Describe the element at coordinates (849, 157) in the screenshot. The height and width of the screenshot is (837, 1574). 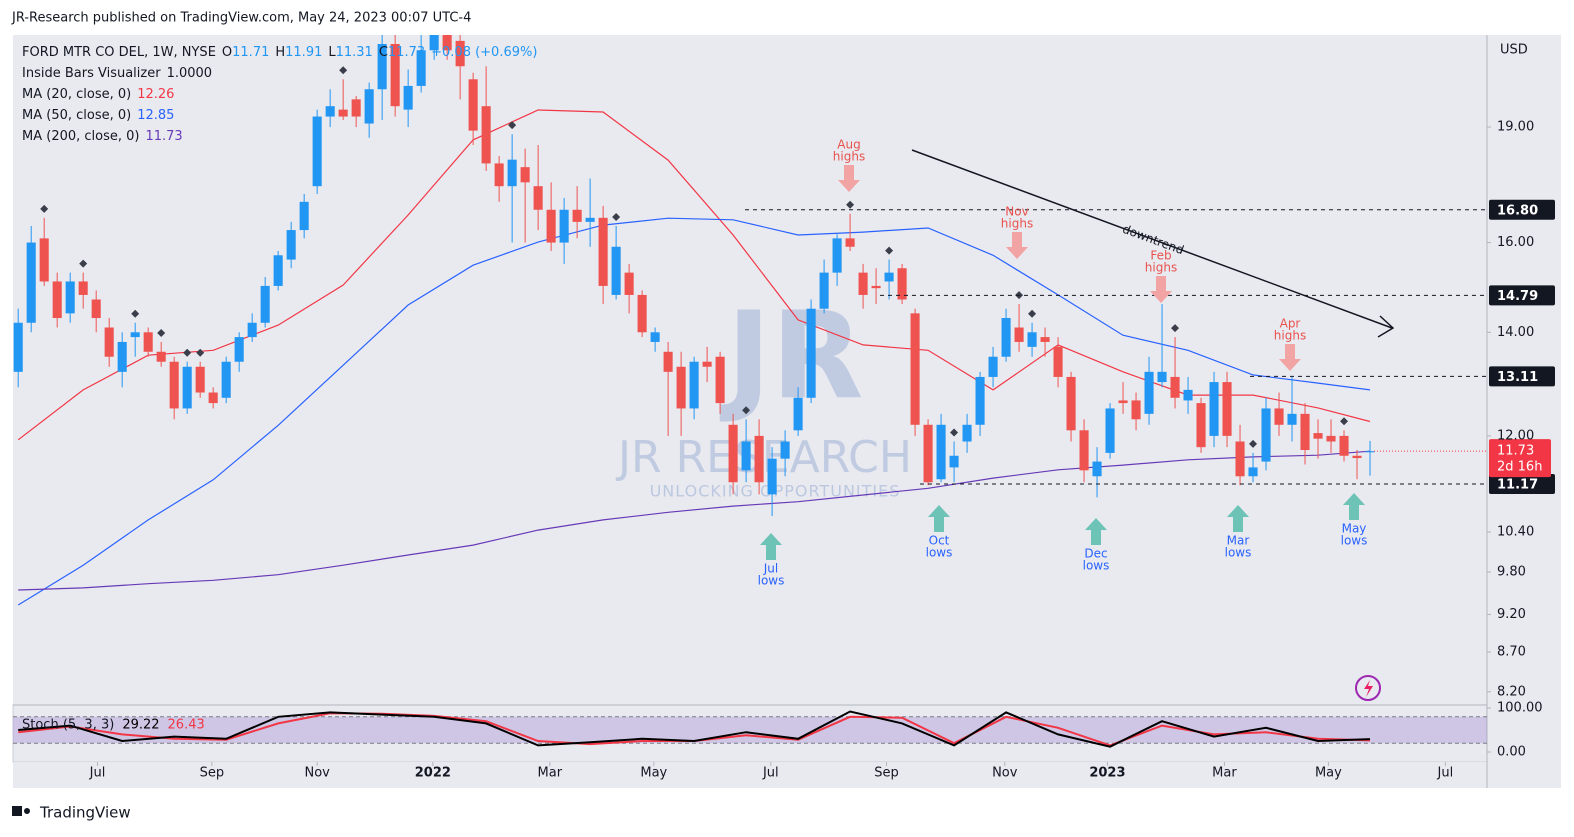
I see `annotation-text: highs` at that location.